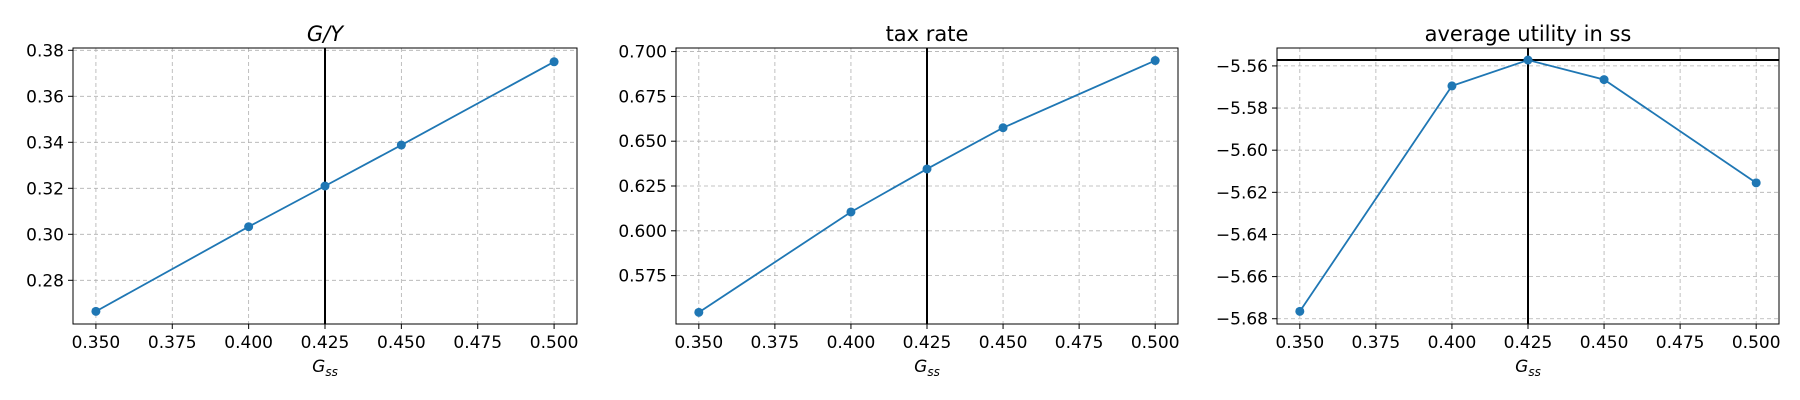  Describe the element at coordinates (642, 142) in the screenshot. I see `y-tick-label: 0.650` at that location.